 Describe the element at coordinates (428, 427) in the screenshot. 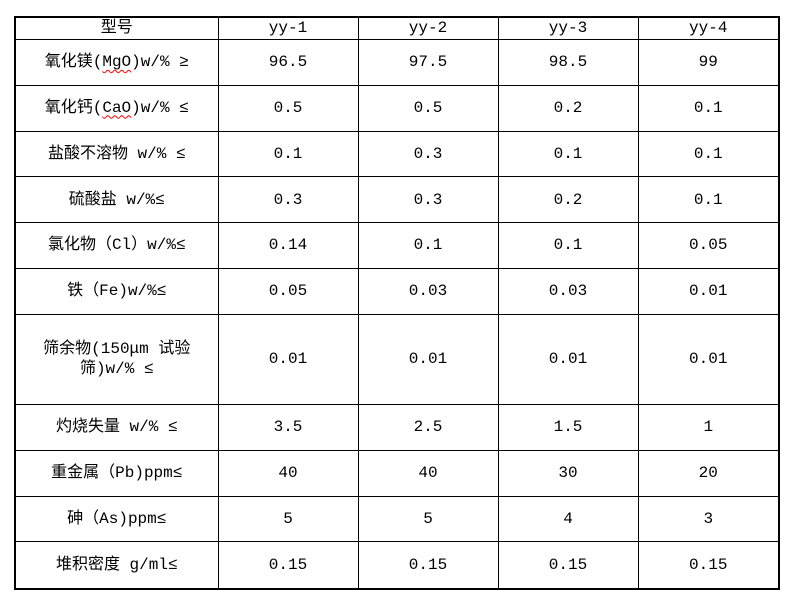

I see `value-cell: 2.5` at that location.